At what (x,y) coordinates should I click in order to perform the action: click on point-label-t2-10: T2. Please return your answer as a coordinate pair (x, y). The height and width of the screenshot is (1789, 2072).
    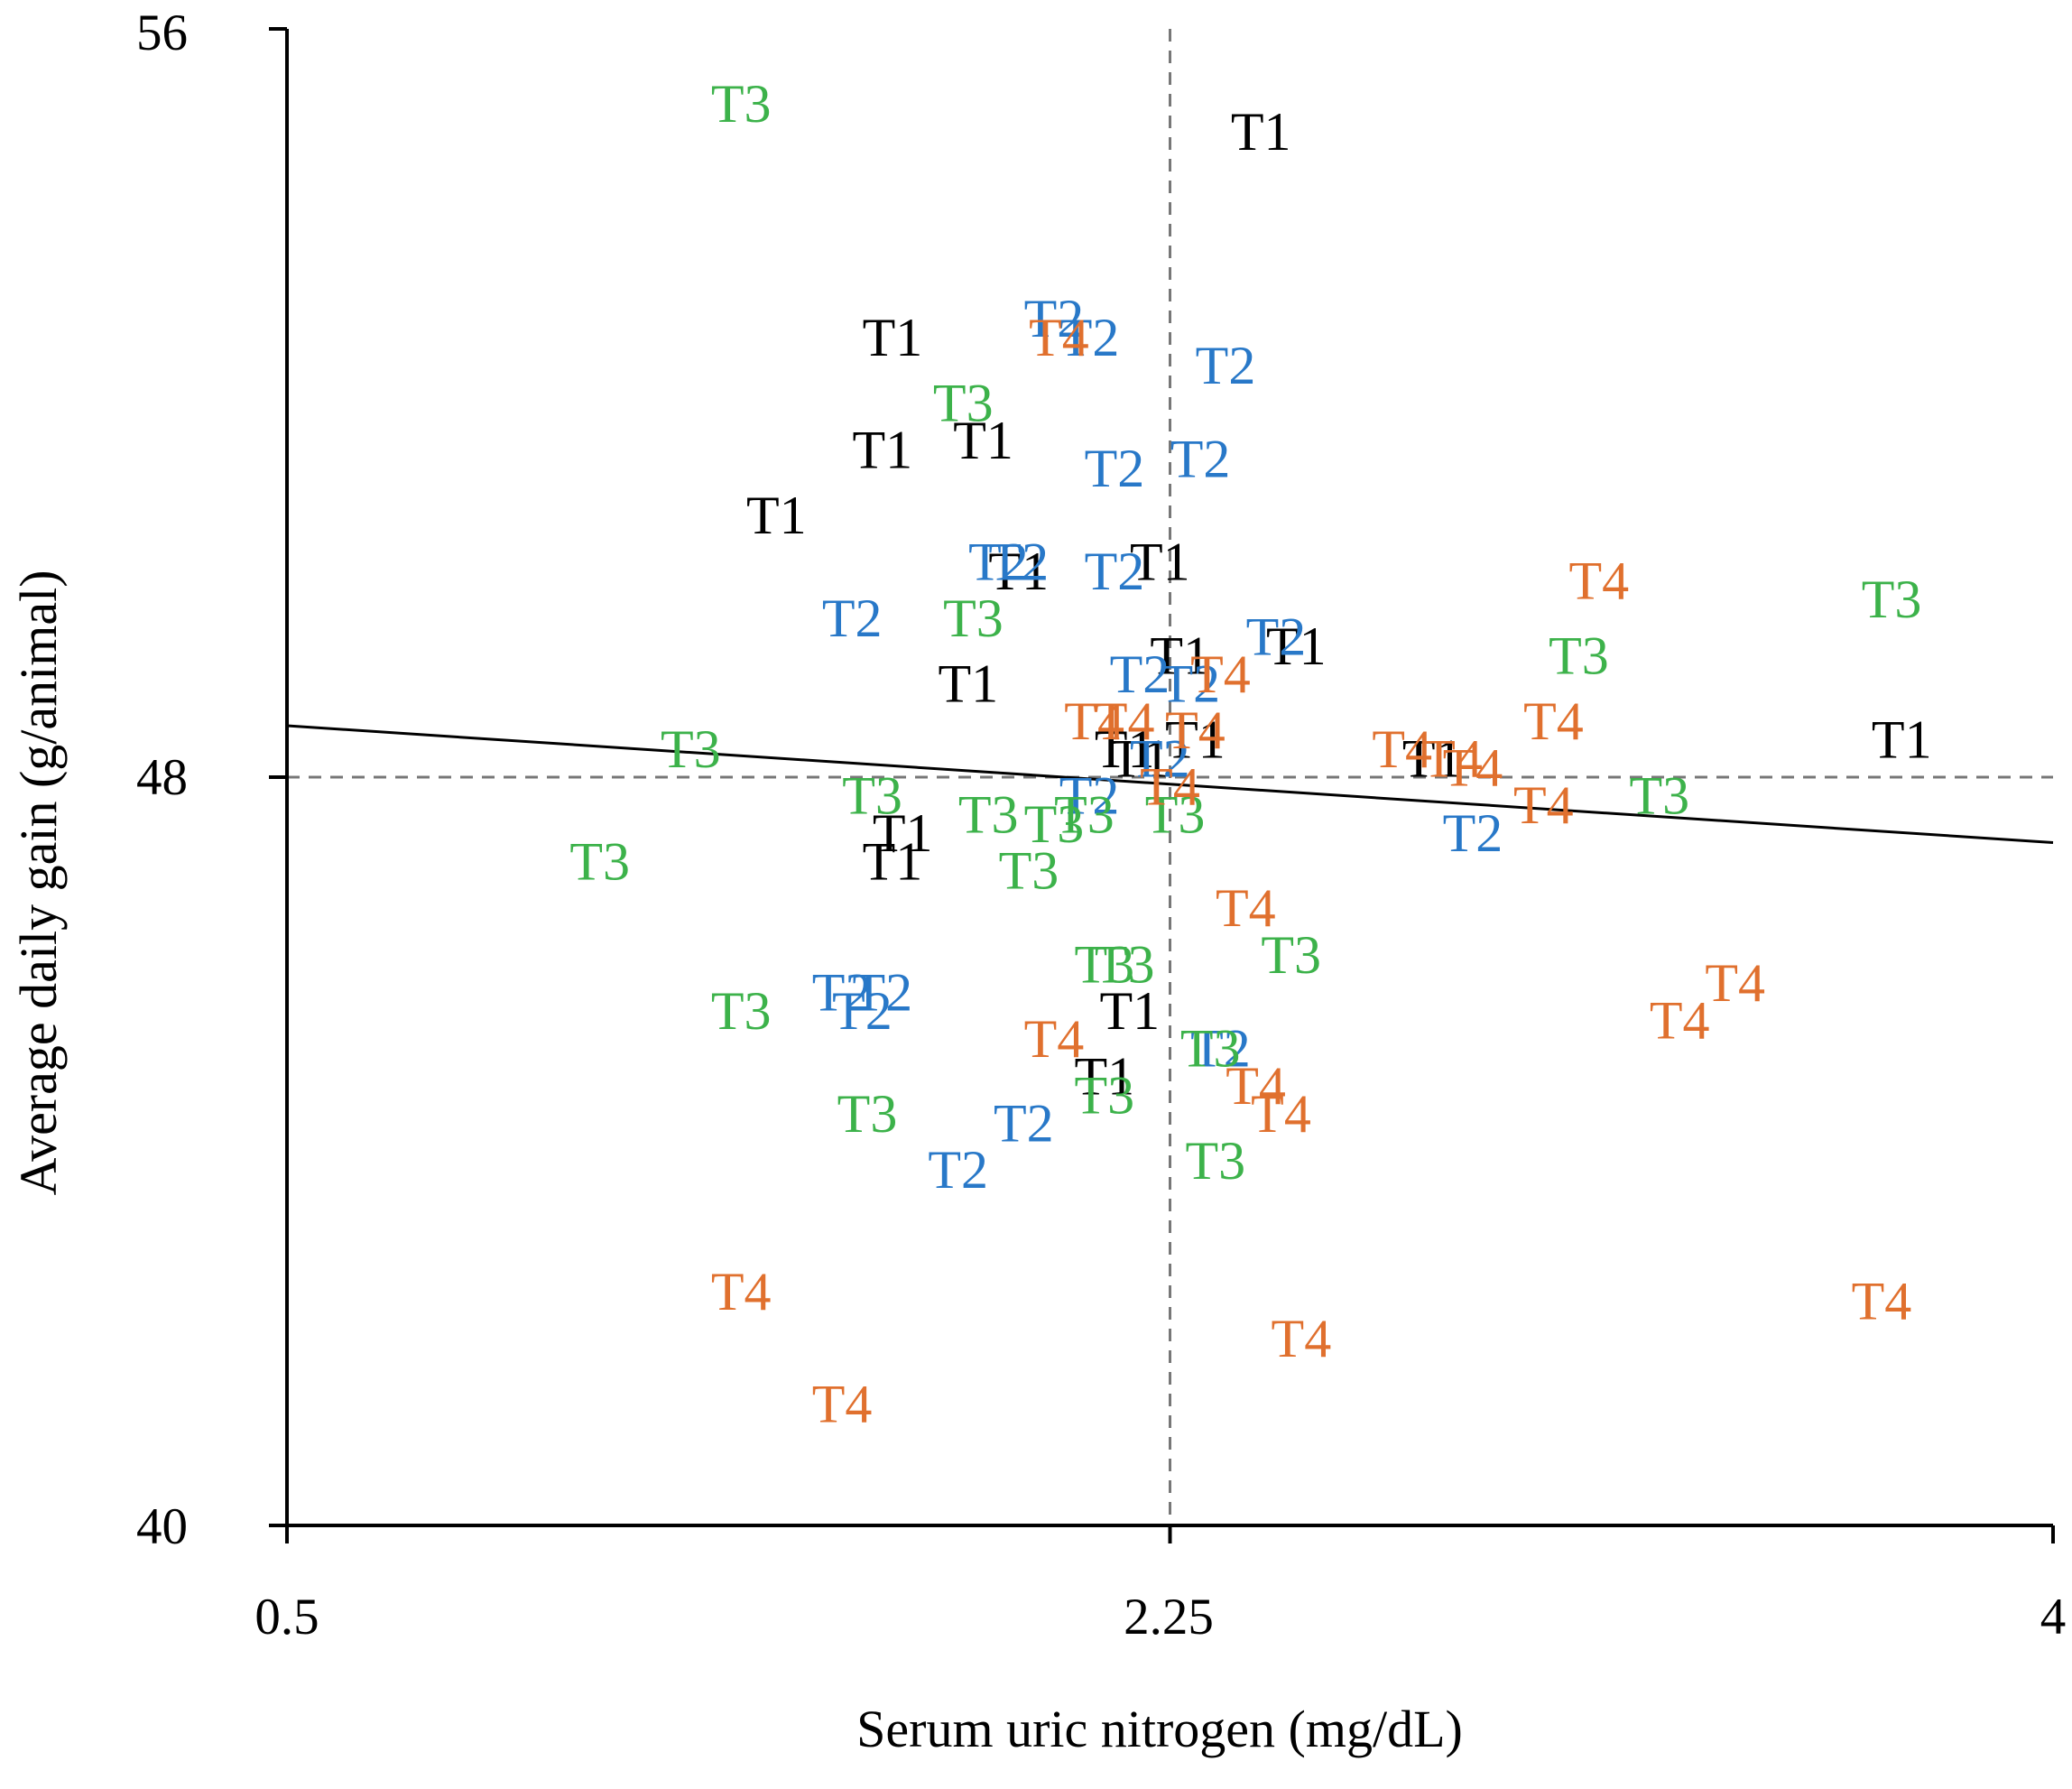
    Looking at the image, I should click on (1140, 674).